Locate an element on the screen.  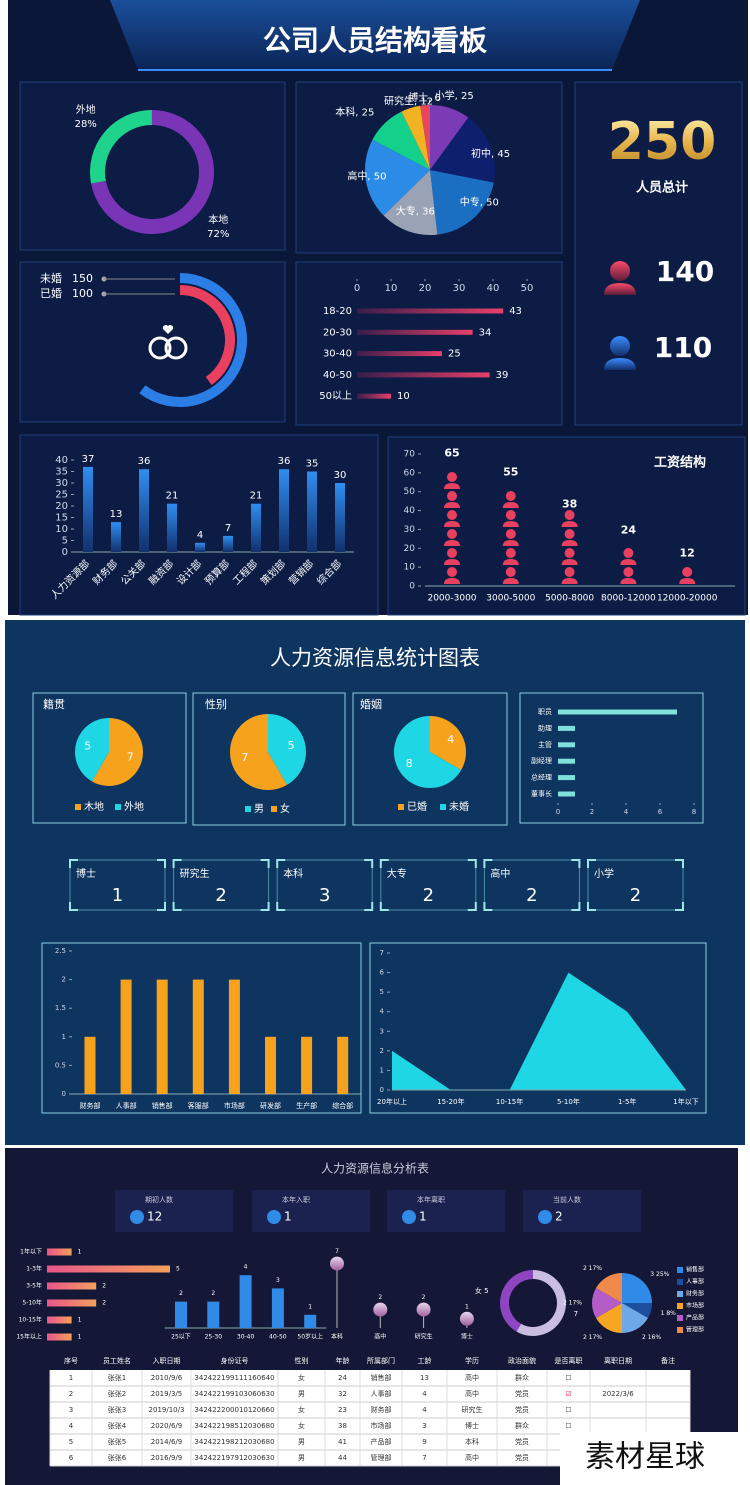
x-tick-label: 销售部 is located at coordinates (162, 1105).